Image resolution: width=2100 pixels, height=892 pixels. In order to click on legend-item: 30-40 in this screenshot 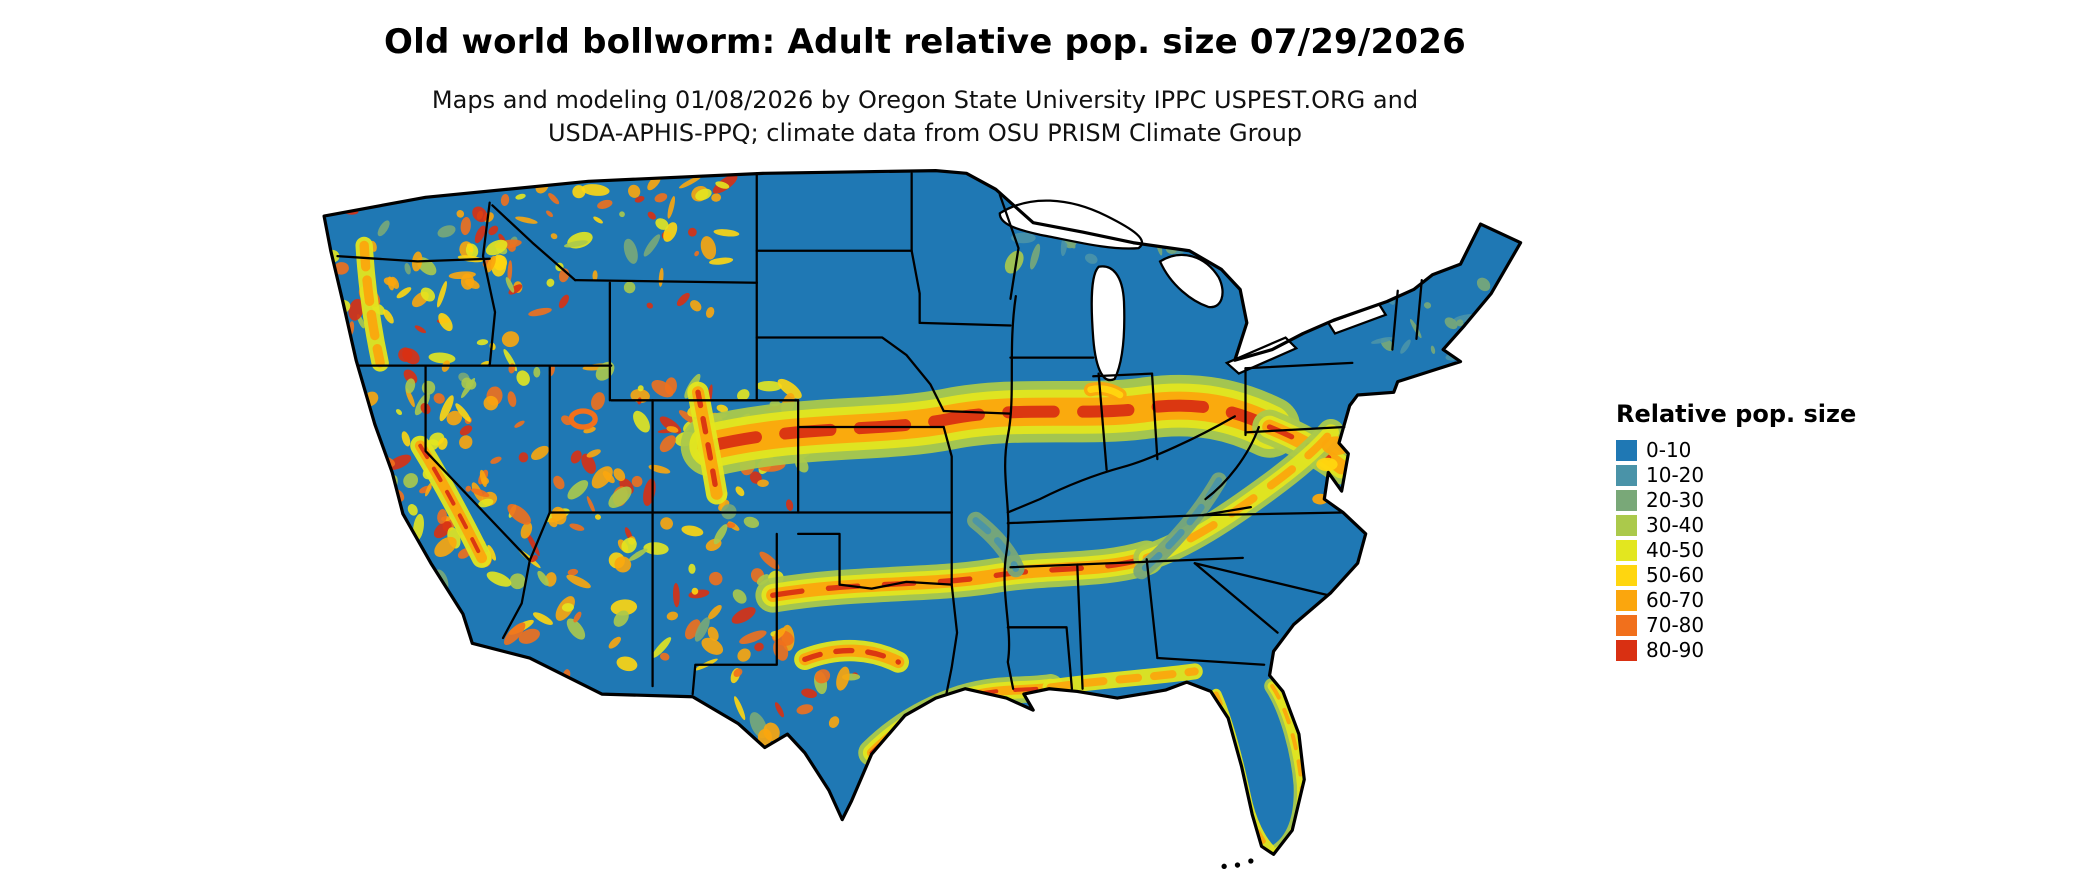, I will do `click(1736, 525)`.